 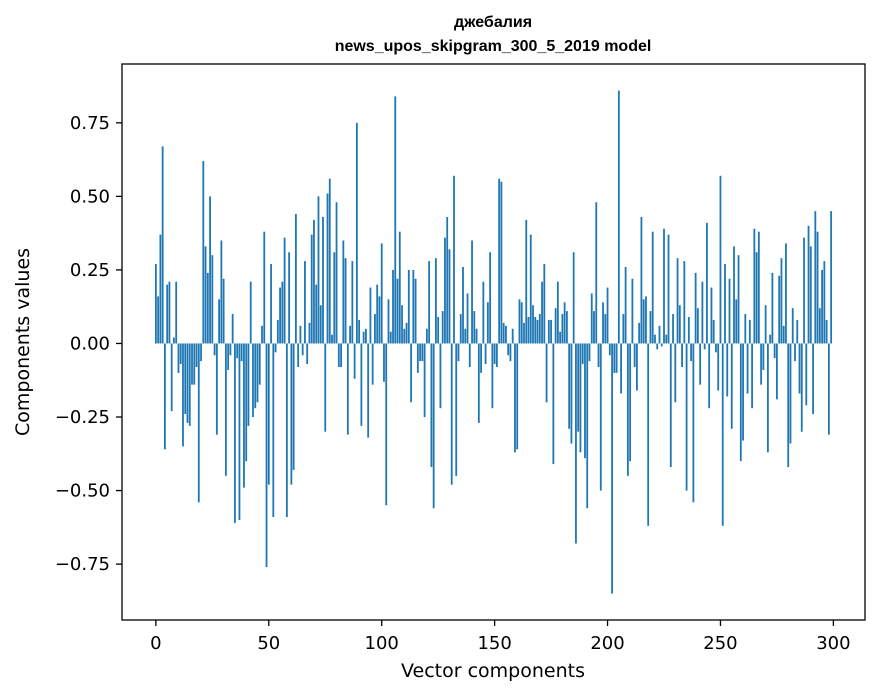 What do you see at coordinates (382, 643) in the screenshot?
I see `x-tick-label: 100` at bounding box center [382, 643].